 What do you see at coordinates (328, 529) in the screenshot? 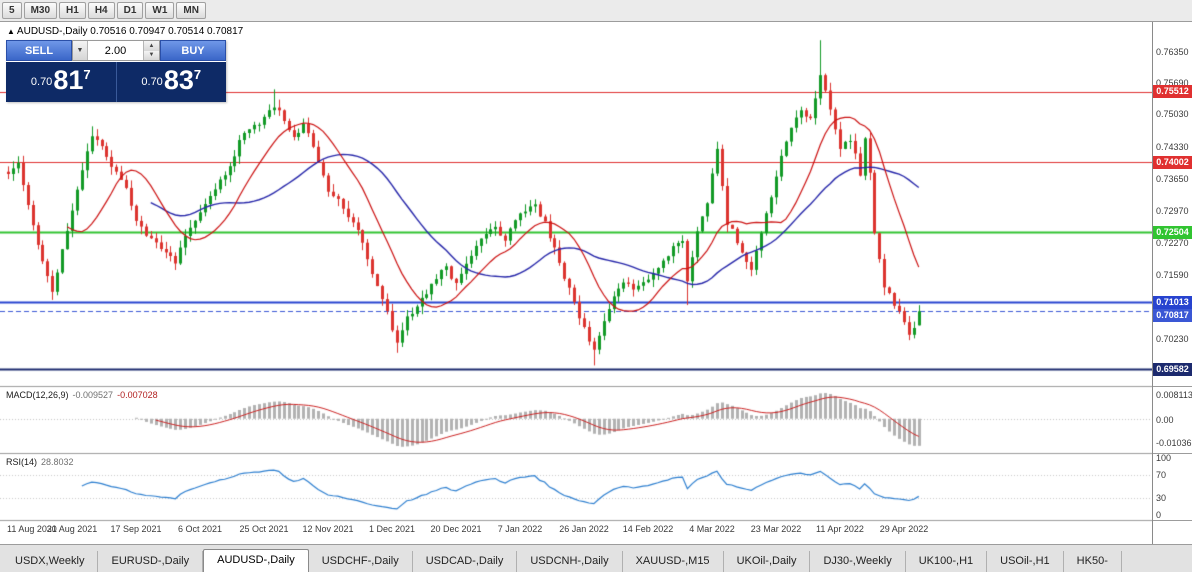
I see `date-axis-label: 12 Nov 2021` at bounding box center [328, 529].